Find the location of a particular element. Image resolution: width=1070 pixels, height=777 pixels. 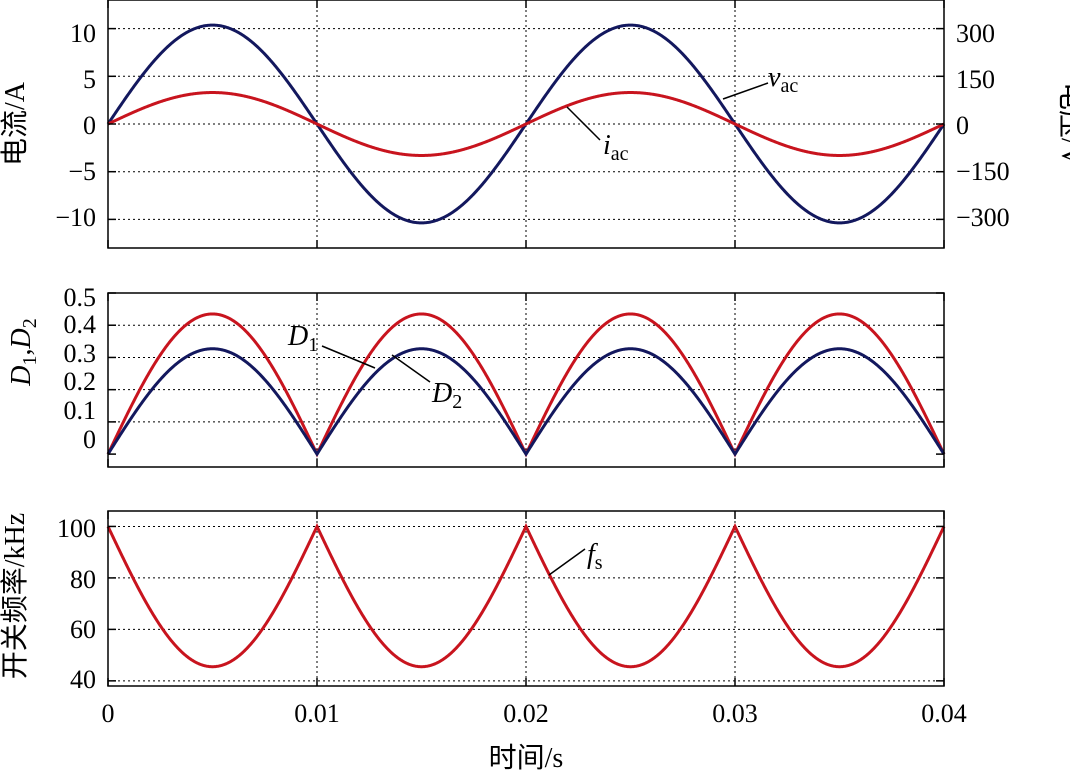

d2-leader is located at coordinates (411, 368).